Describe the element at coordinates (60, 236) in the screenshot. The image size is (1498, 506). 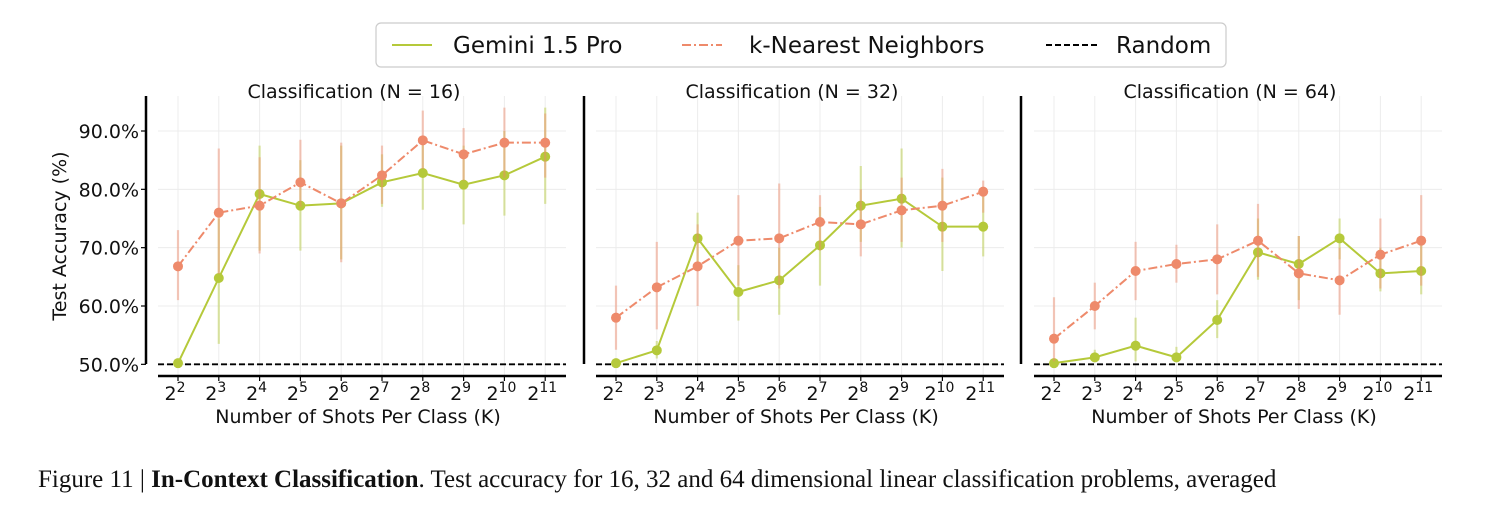
I see `y-axis-label: Test Accuracy (%)` at that location.